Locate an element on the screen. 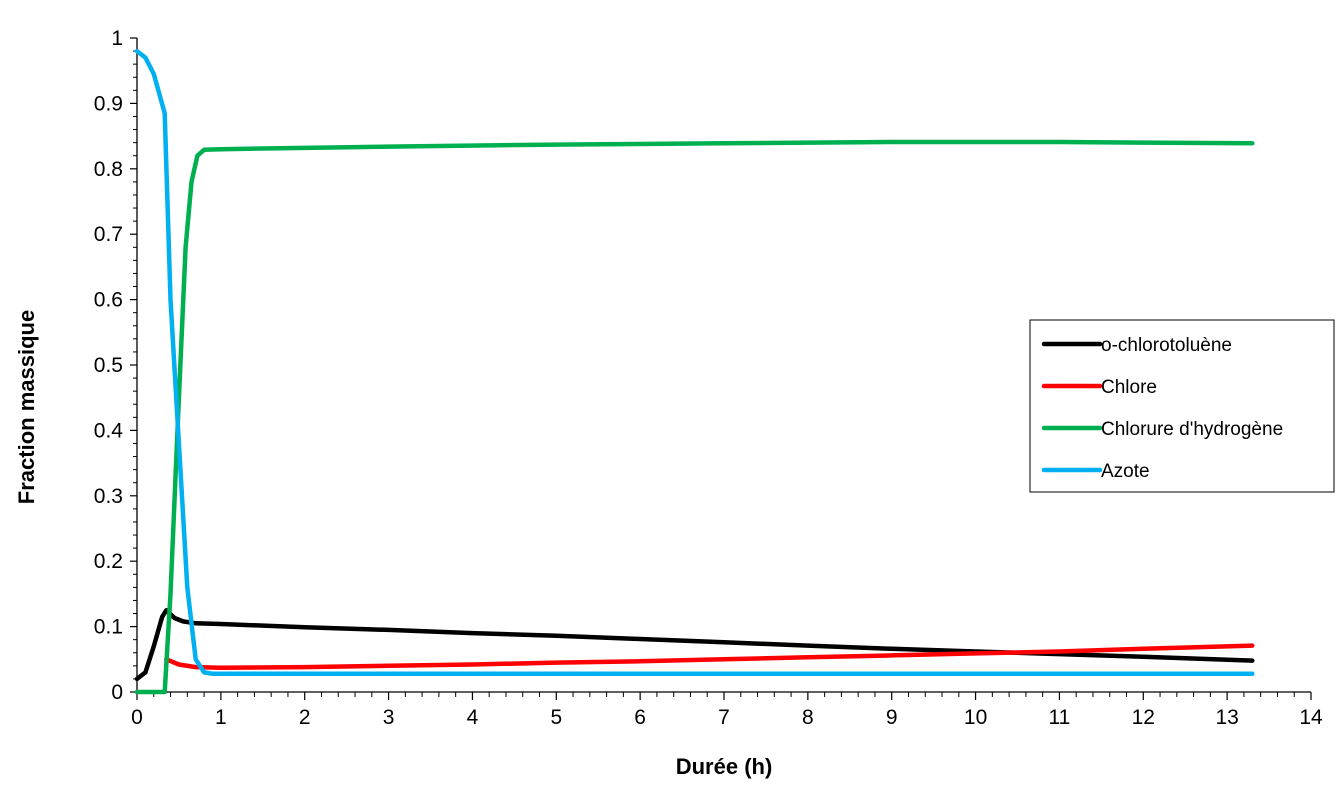  y-tick-label: 0.3 is located at coordinates (108, 496).